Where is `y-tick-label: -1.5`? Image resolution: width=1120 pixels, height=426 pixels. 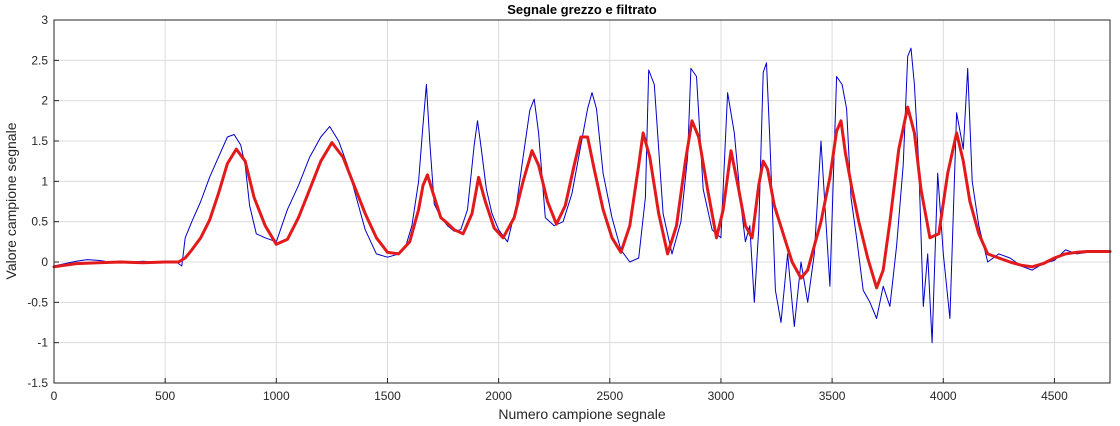
y-tick-label: -1.5 is located at coordinates (37, 383).